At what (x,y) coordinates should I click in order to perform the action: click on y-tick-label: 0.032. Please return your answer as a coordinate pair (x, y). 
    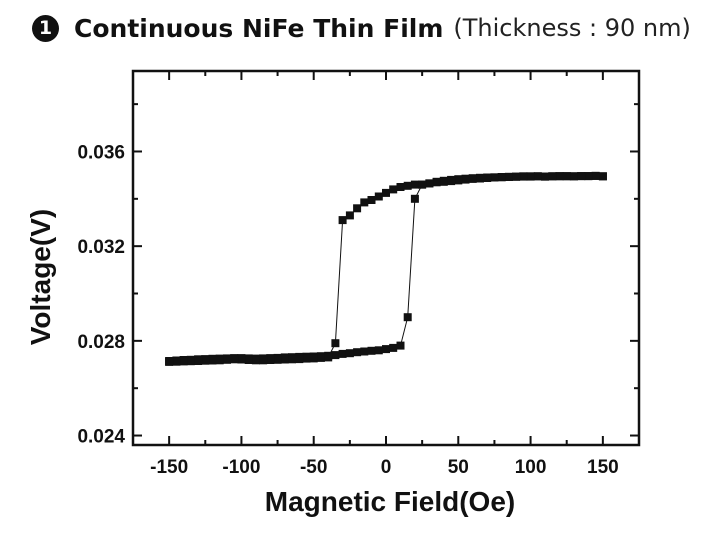
    Looking at the image, I should click on (101, 247).